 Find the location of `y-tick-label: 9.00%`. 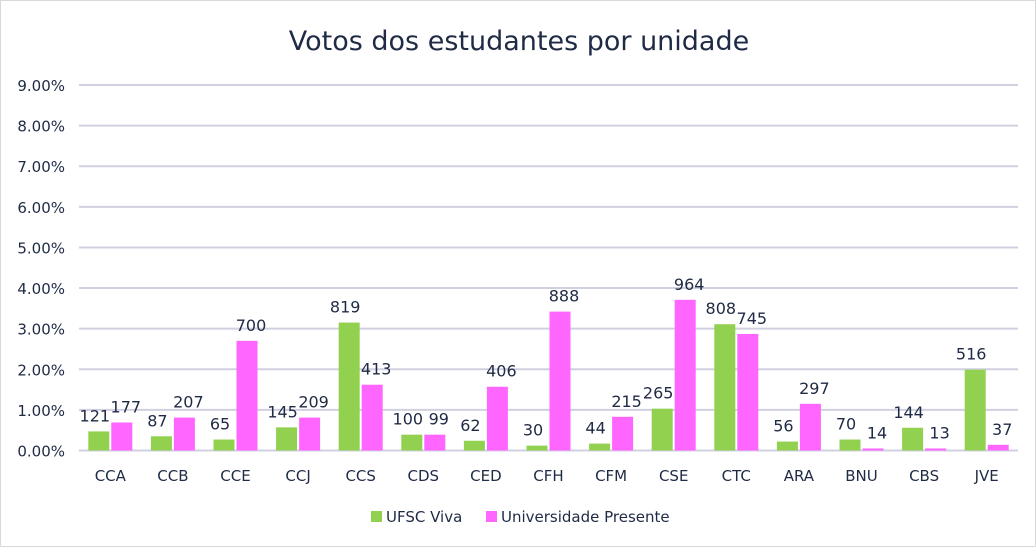

y-tick-label: 9.00% is located at coordinates (41, 86).